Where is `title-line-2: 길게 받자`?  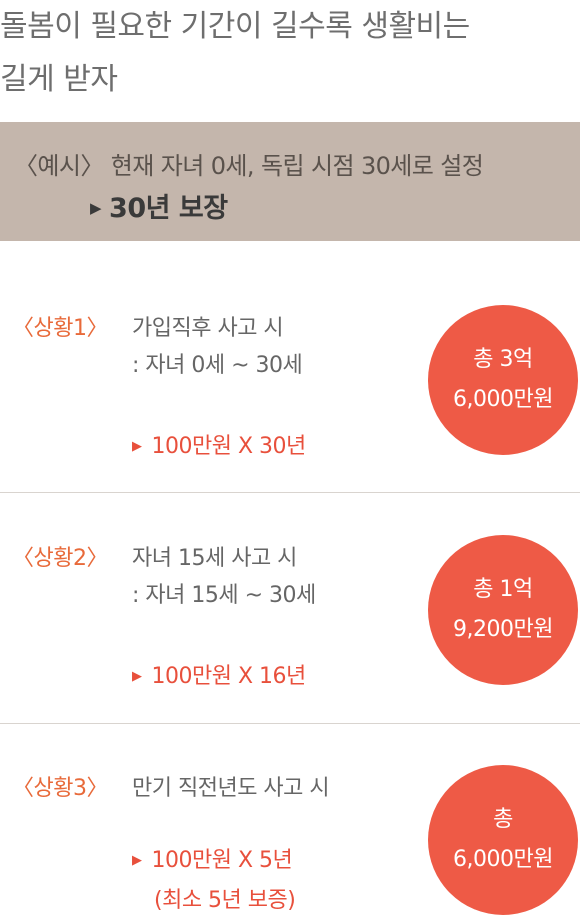
title-line-2: 길게 받자 is located at coordinates (59, 79).